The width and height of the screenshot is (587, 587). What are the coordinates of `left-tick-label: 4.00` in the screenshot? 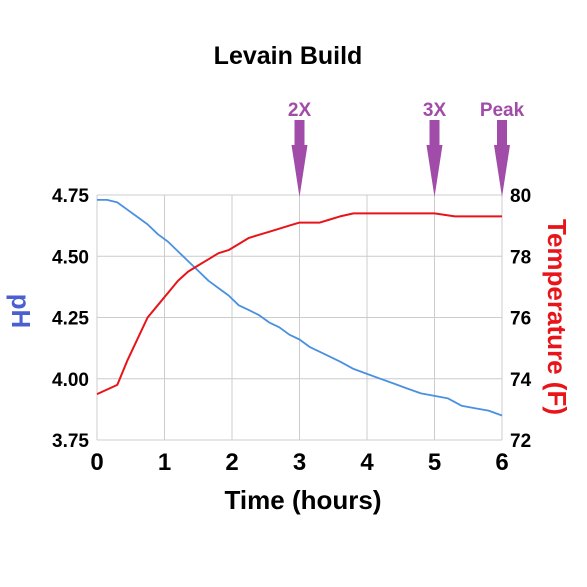 It's located at (70, 380).